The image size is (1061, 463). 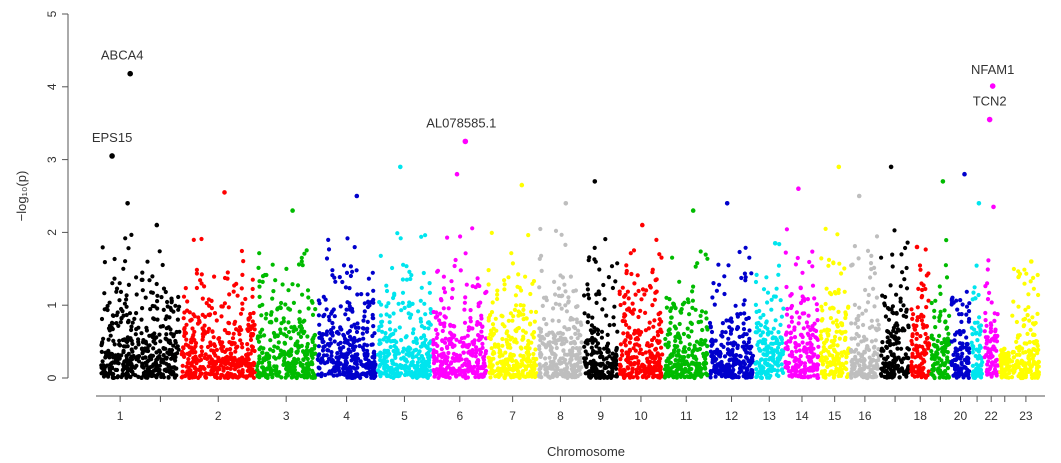 What do you see at coordinates (798, 188) in the screenshot?
I see `peak-point` at bounding box center [798, 188].